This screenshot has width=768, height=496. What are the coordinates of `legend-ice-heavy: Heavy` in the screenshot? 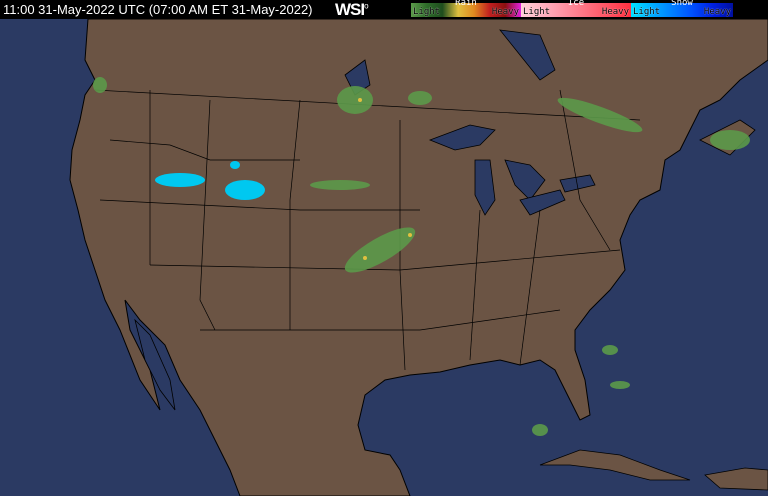 It's located at (615, 12).